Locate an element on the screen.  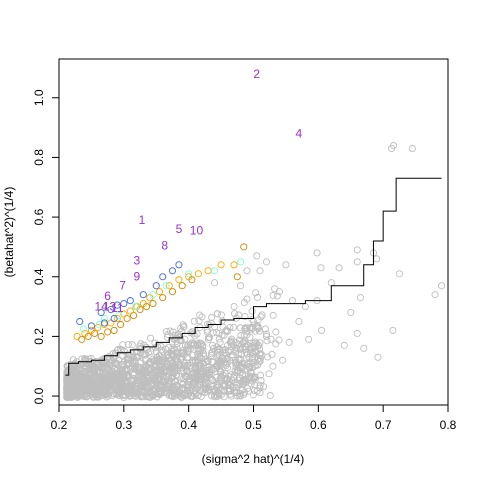
point-label: 10 is located at coordinates (197, 231).